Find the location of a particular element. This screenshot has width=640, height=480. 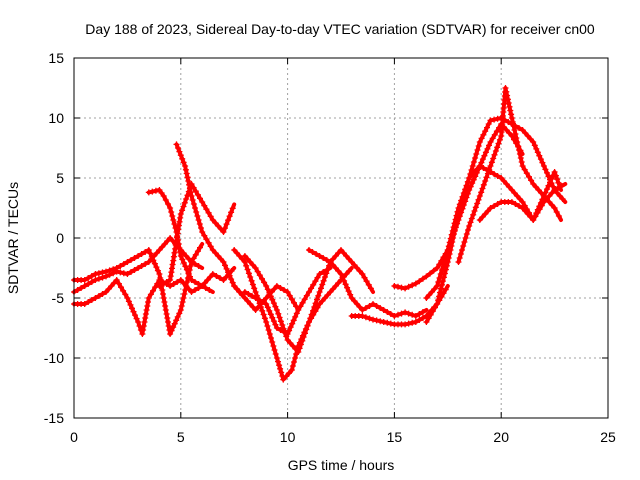

x-tick-label: 20 is located at coordinates (501, 437).